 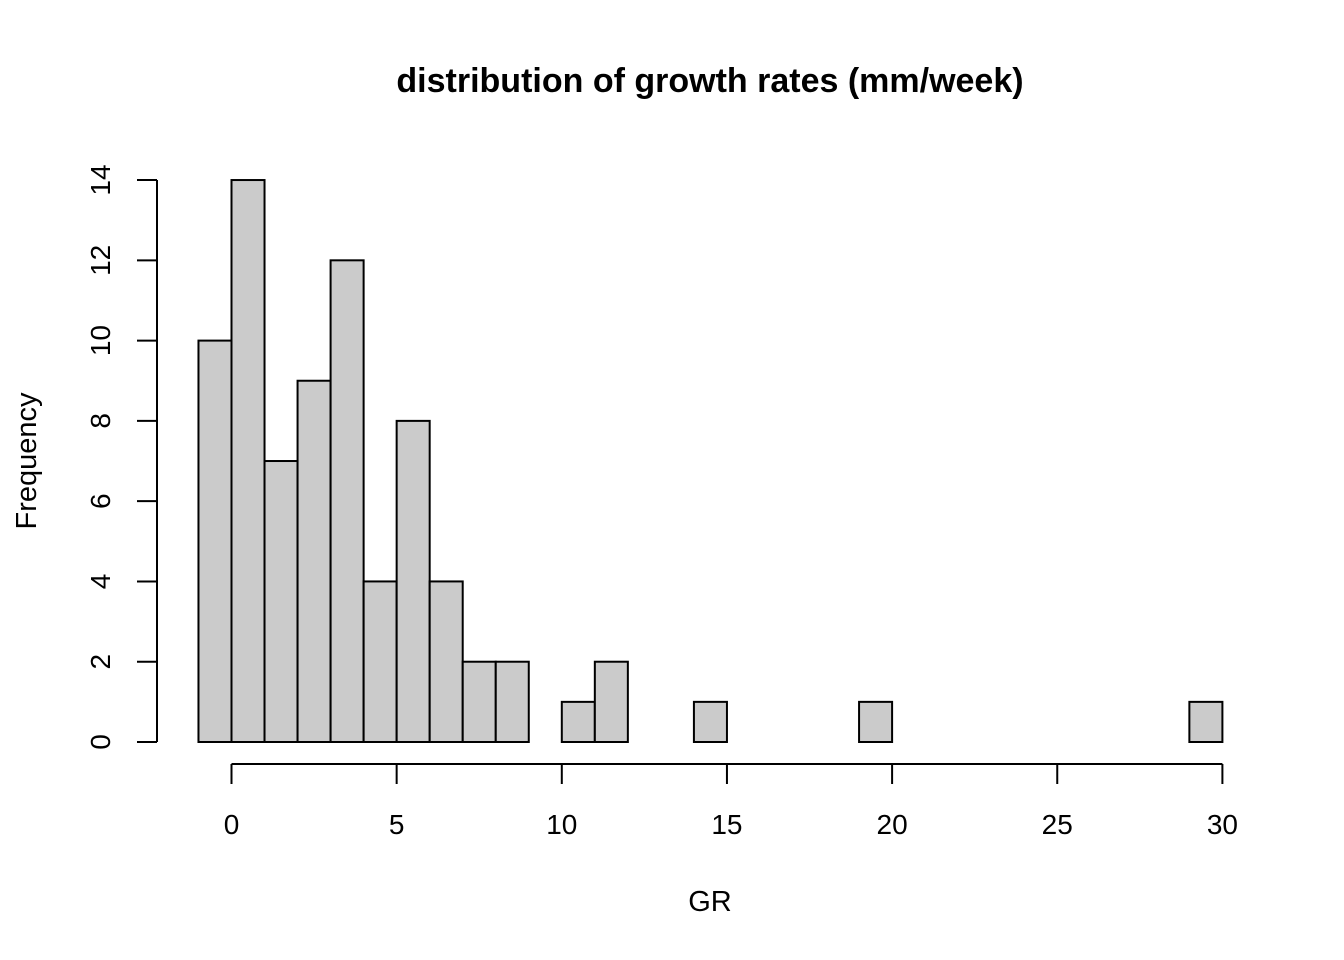 I want to click on y-tick-label: 8, so click(x=100, y=421).